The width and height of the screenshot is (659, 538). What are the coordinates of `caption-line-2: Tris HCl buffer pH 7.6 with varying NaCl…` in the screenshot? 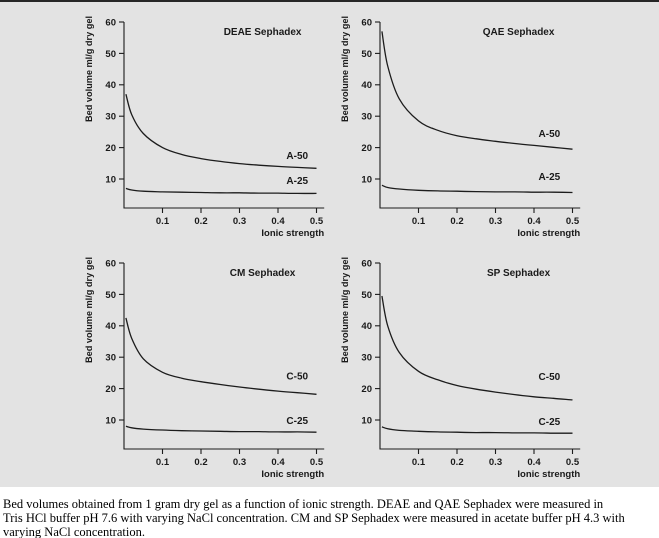 It's located at (314, 518).